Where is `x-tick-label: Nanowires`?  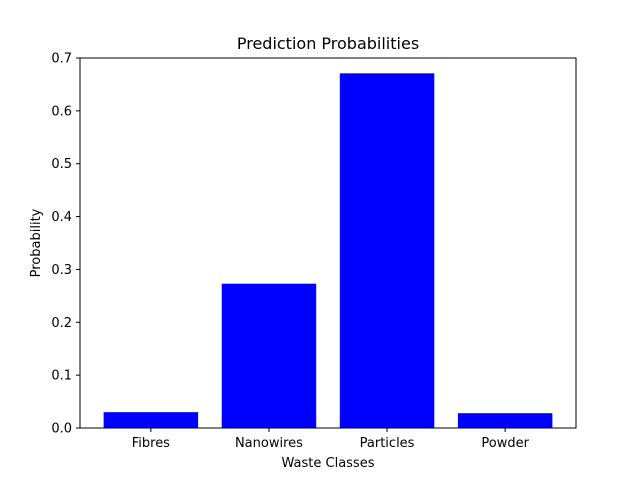 x-tick-label: Nanowires is located at coordinates (269, 443).